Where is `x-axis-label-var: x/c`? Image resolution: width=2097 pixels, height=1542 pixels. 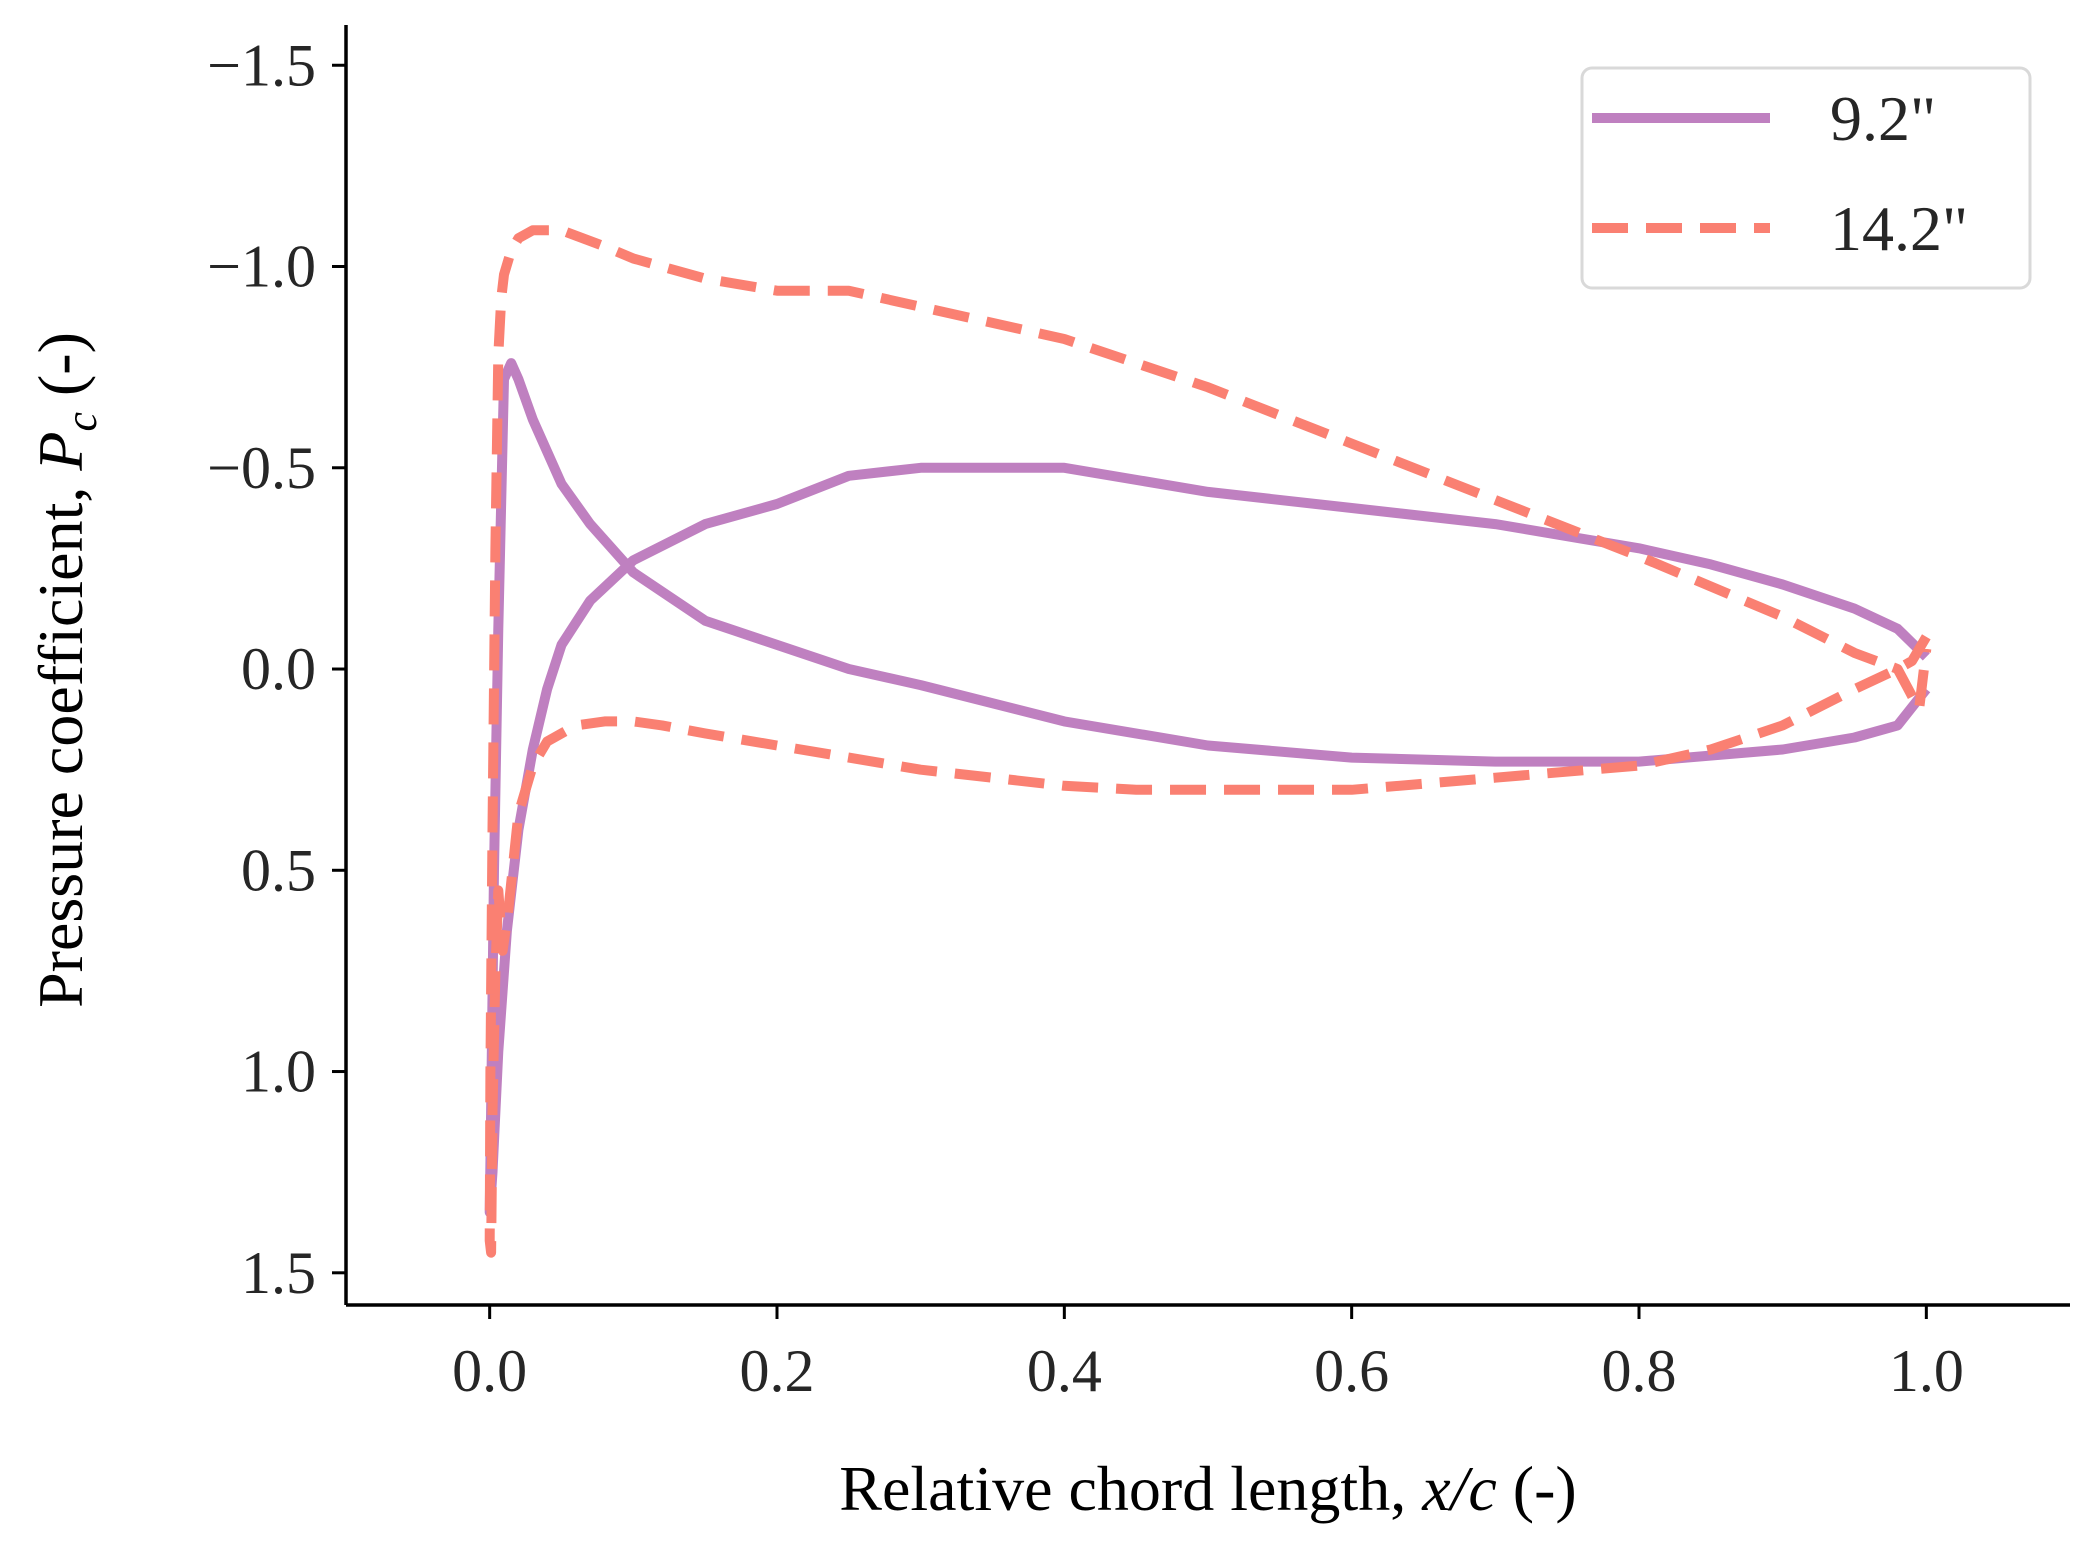 x-axis-label-var: x/c is located at coordinates (1459, 1488).